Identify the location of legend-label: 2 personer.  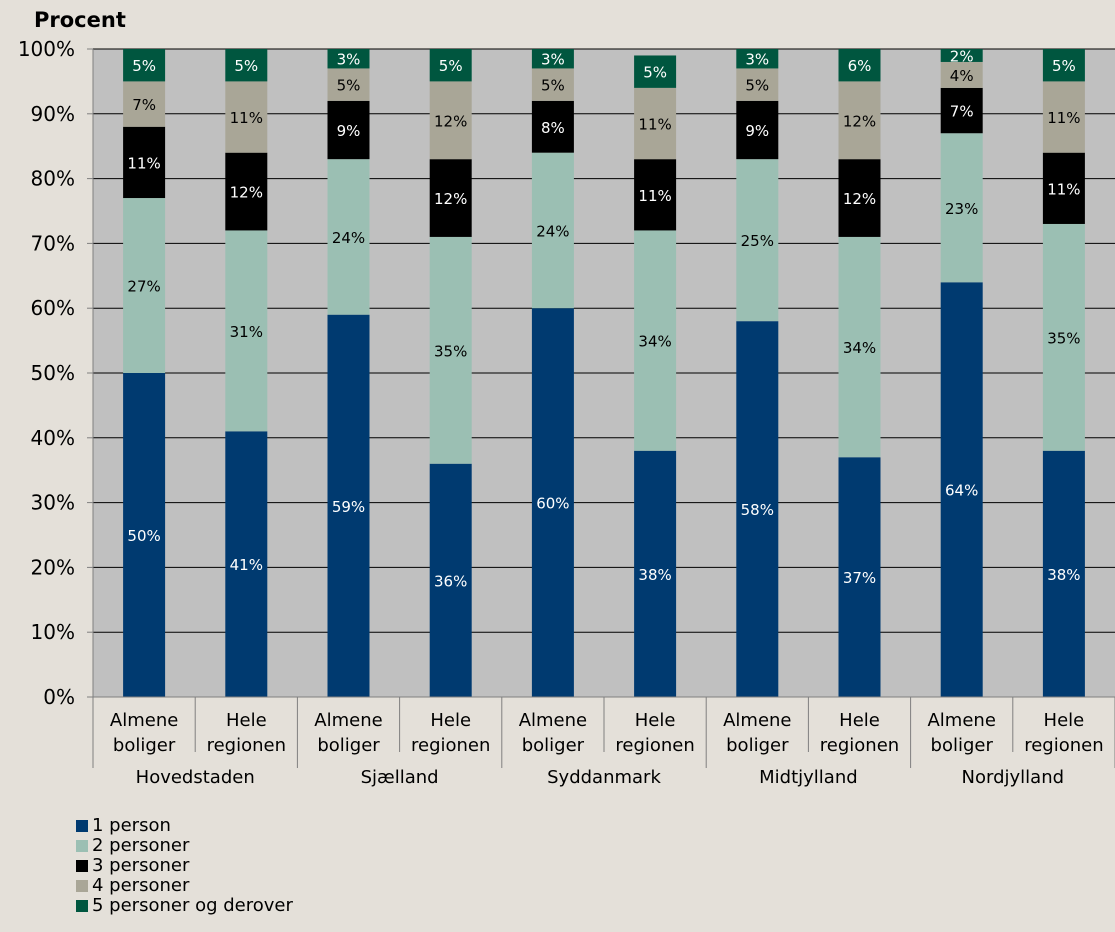
(141, 845).